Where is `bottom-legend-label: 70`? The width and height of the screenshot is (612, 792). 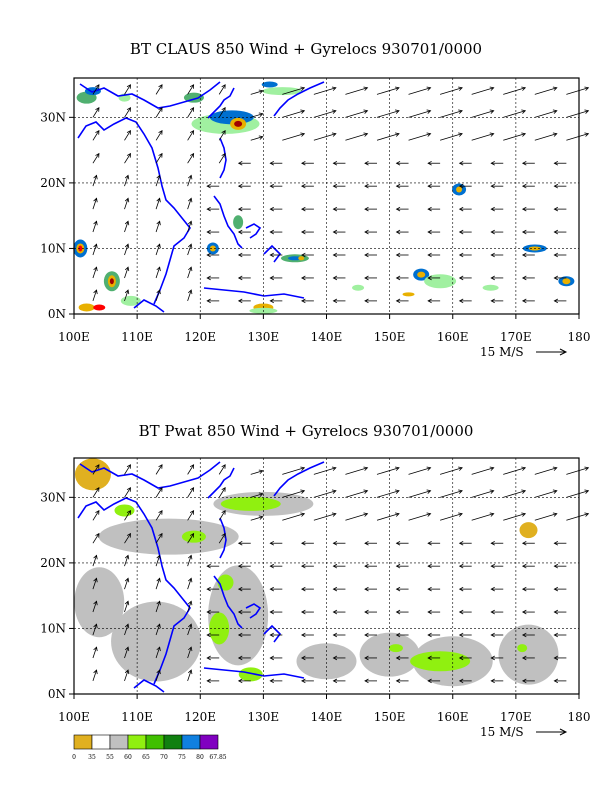 bottom-legend-label: 70 is located at coordinates (164, 757).